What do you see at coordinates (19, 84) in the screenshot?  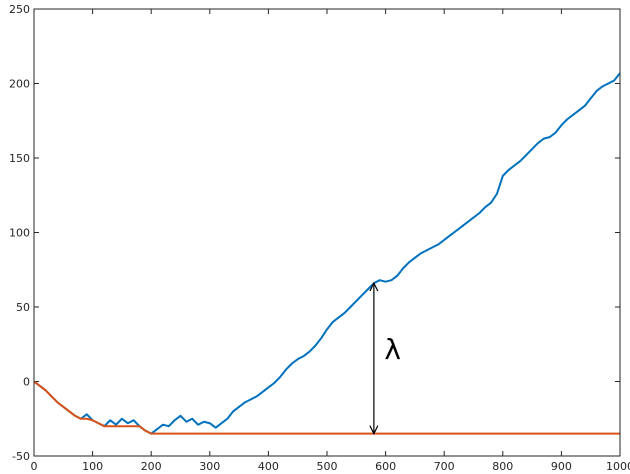 I see `y-tick-label: 200` at bounding box center [19, 84].